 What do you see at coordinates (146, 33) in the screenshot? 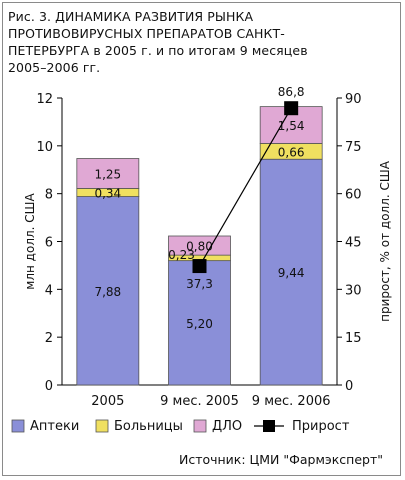
I see `title-line-2: ПРОТИВОВИРУСНЫХ ПРЕПАРАТОВ САНКТ-` at bounding box center [146, 33].